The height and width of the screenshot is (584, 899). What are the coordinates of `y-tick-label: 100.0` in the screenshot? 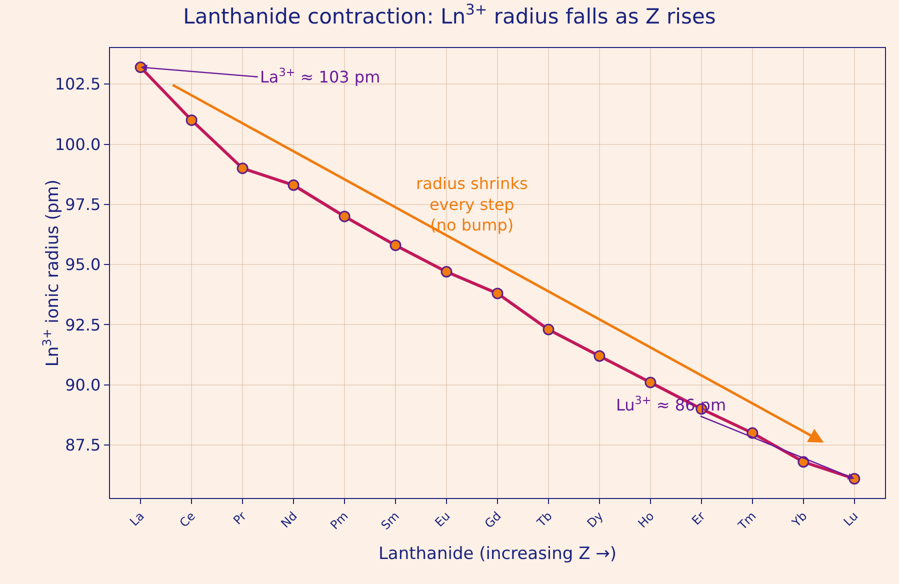 It's located at (77, 144).